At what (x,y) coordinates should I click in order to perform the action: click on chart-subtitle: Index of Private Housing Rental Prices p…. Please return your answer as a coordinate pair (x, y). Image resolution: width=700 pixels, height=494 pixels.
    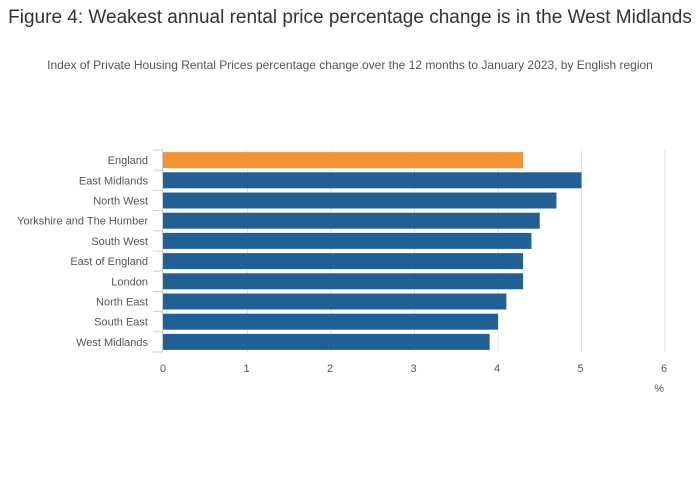
    Looking at the image, I should click on (350, 65).